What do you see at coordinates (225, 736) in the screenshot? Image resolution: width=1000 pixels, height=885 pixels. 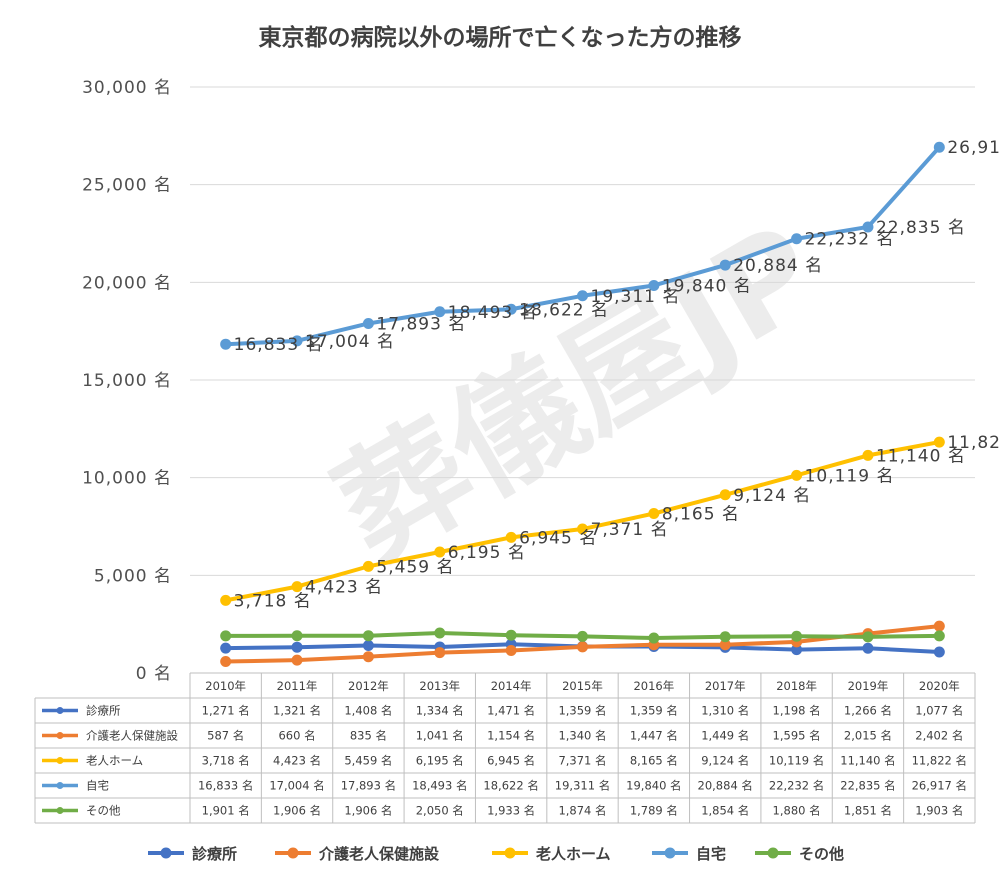 I see `table-cell: 587 名` at bounding box center [225, 736].